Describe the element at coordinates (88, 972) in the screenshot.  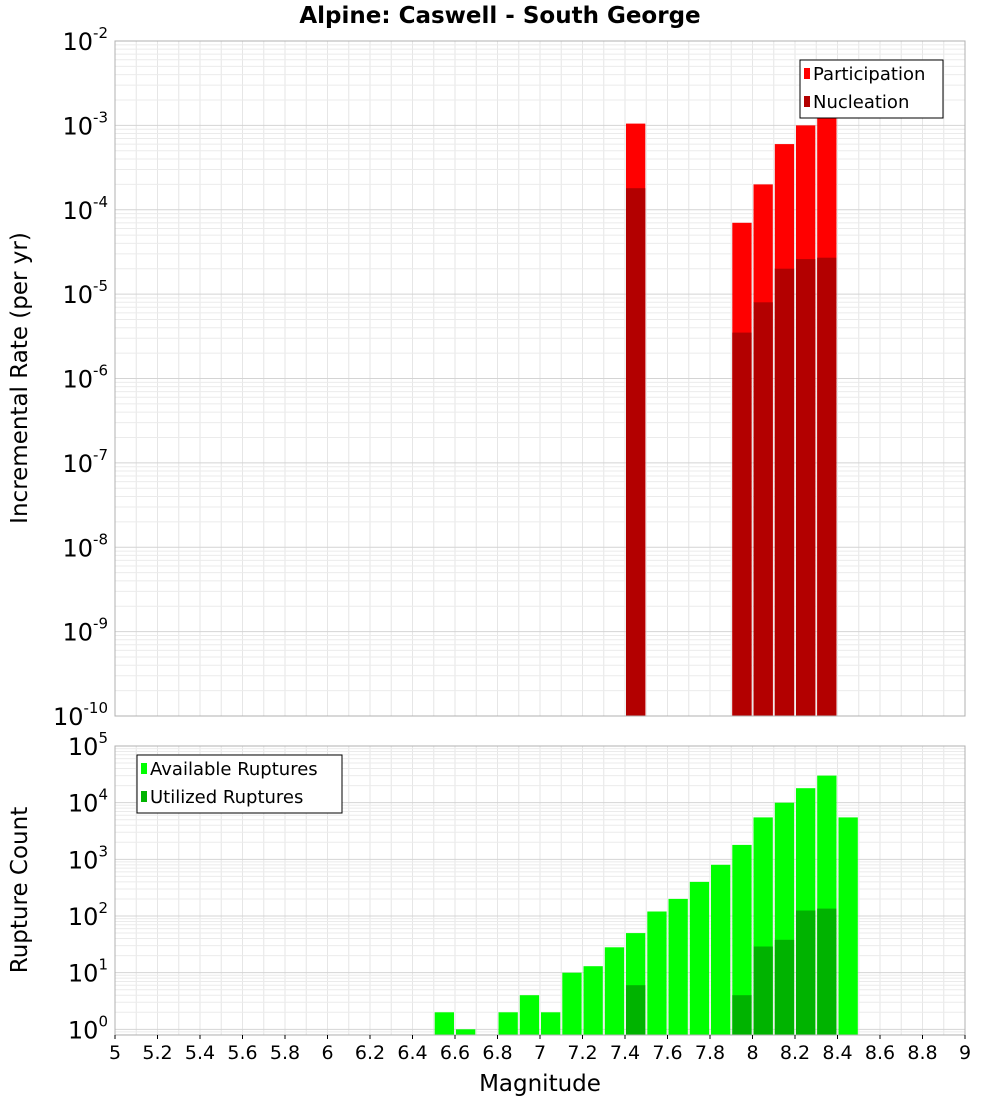
I see `count-y-tick-label: 10¹` at that location.